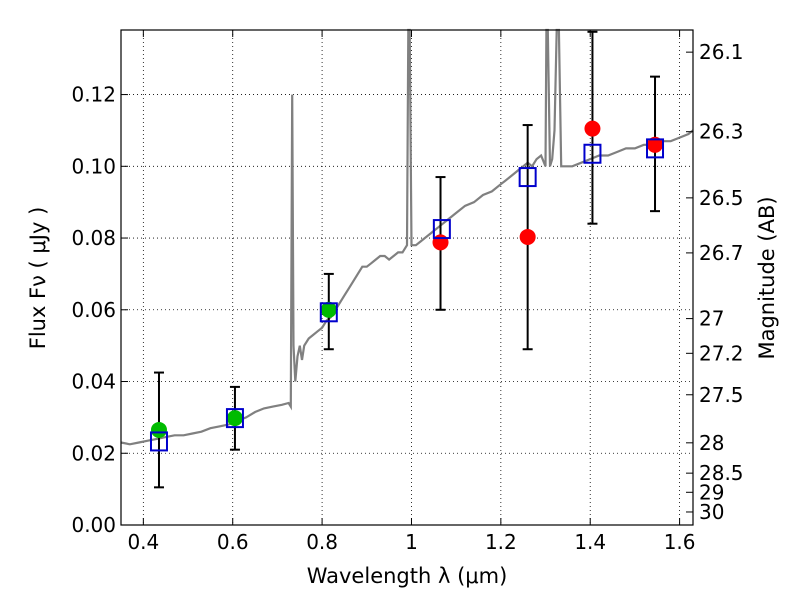 Image resolution: width=800 pixels, height=600 pixels. Describe the element at coordinates (93, 525) in the screenshot. I see `y-tick-label: 0.00` at that location.